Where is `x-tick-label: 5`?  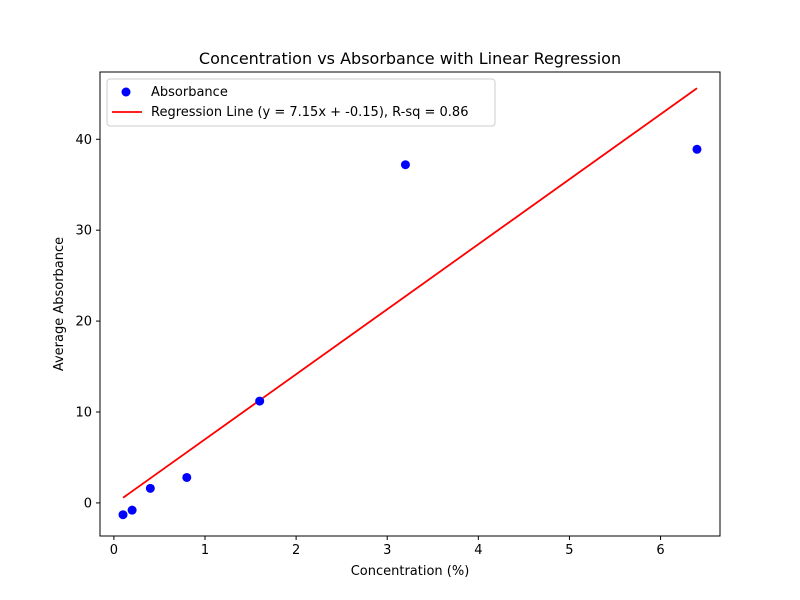 x-tick-label: 5 is located at coordinates (569, 550).